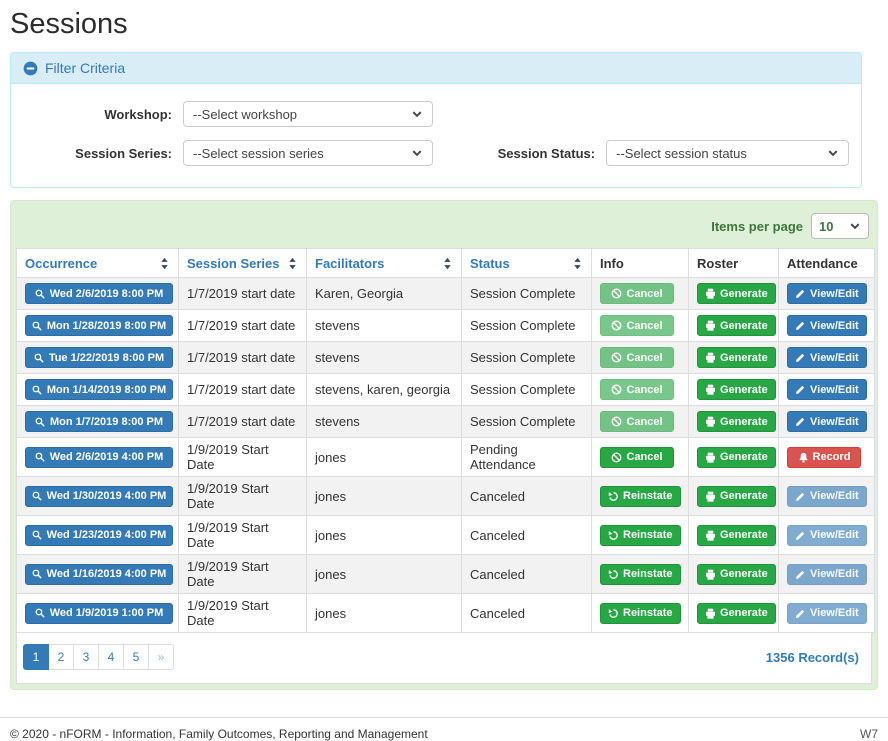 This screenshot has height=741, width=888. I want to click on status-cell: Canceled, so click(526, 496).